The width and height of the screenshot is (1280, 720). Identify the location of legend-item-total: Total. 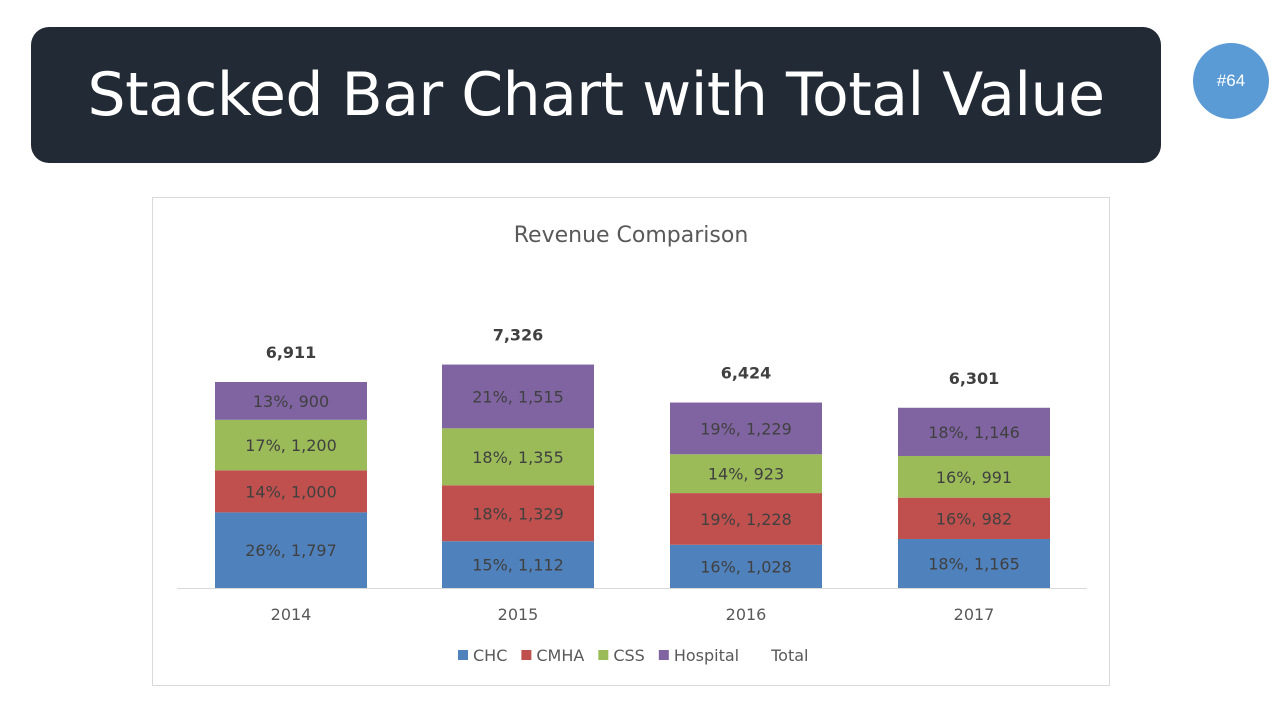
(789, 655).